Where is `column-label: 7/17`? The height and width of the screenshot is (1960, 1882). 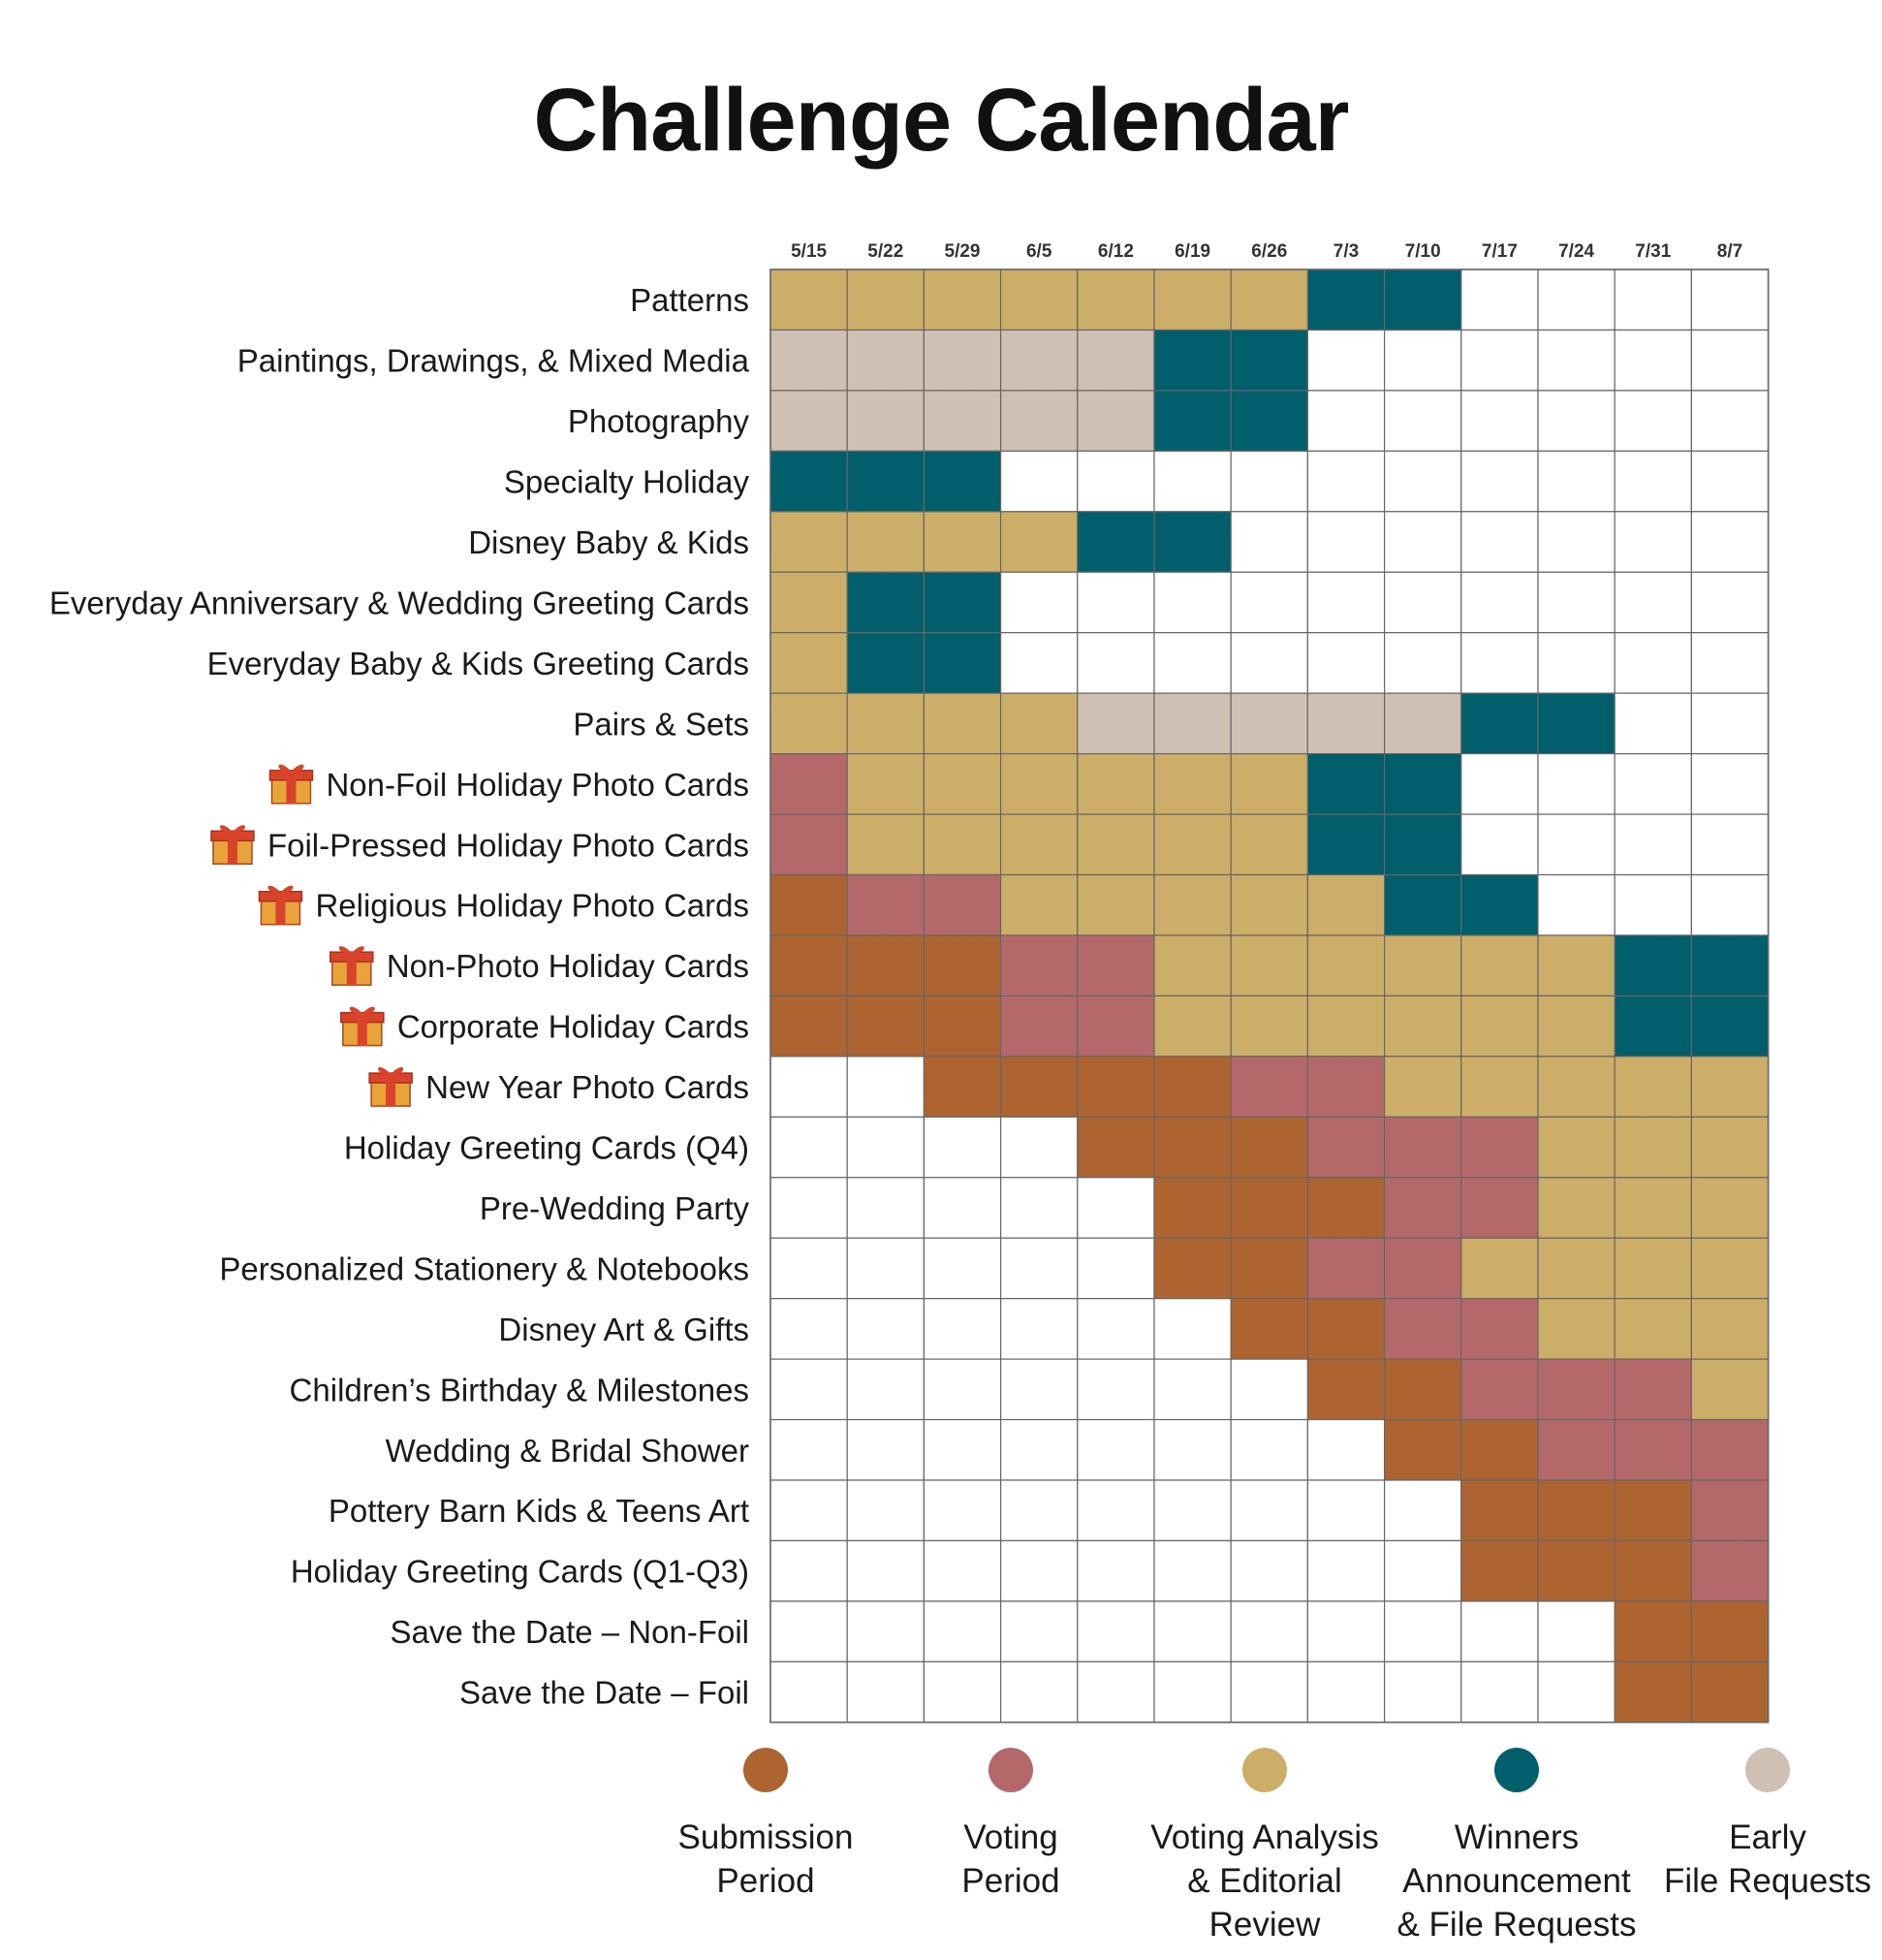
column-label: 7/17 is located at coordinates (1500, 251).